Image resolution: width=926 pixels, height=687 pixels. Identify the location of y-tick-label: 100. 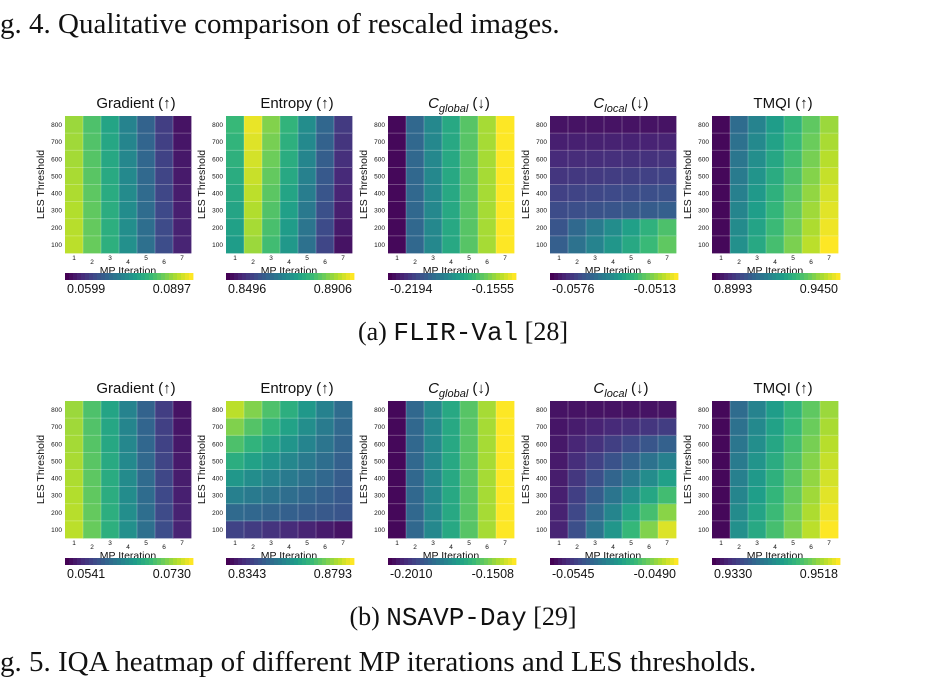
(56, 530).